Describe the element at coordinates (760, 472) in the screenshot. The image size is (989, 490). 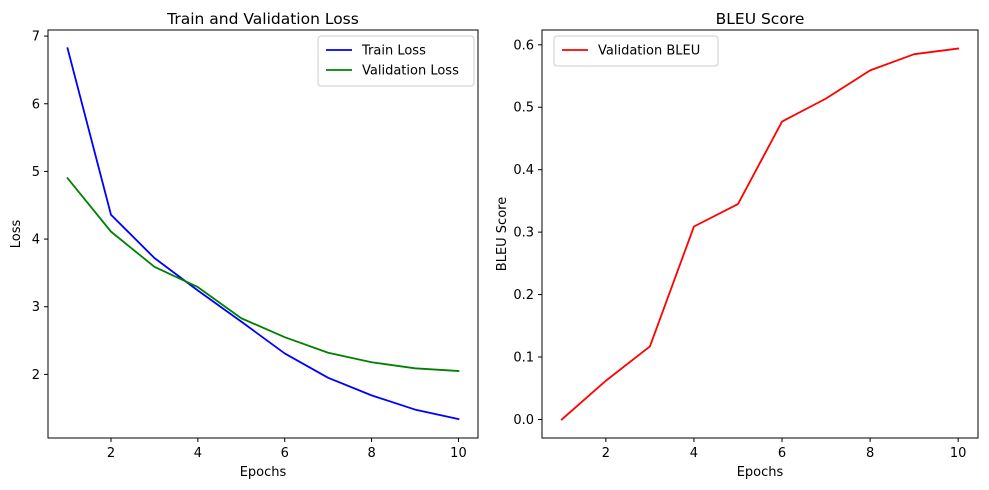
I see `bleu-x-axis-label: Epochs` at that location.